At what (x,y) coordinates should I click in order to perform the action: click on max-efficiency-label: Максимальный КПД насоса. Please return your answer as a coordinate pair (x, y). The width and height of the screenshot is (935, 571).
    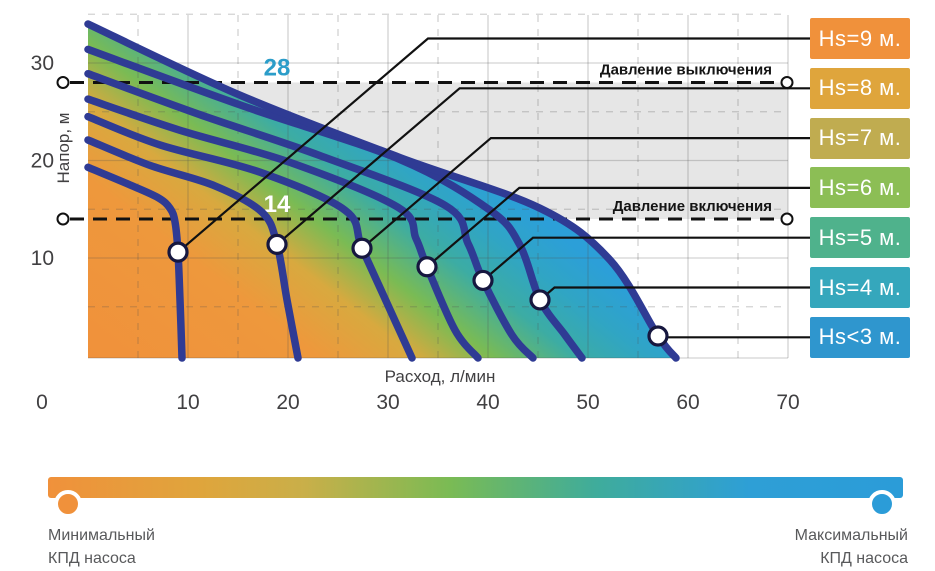
    Looking at the image, I should click on (851, 547).